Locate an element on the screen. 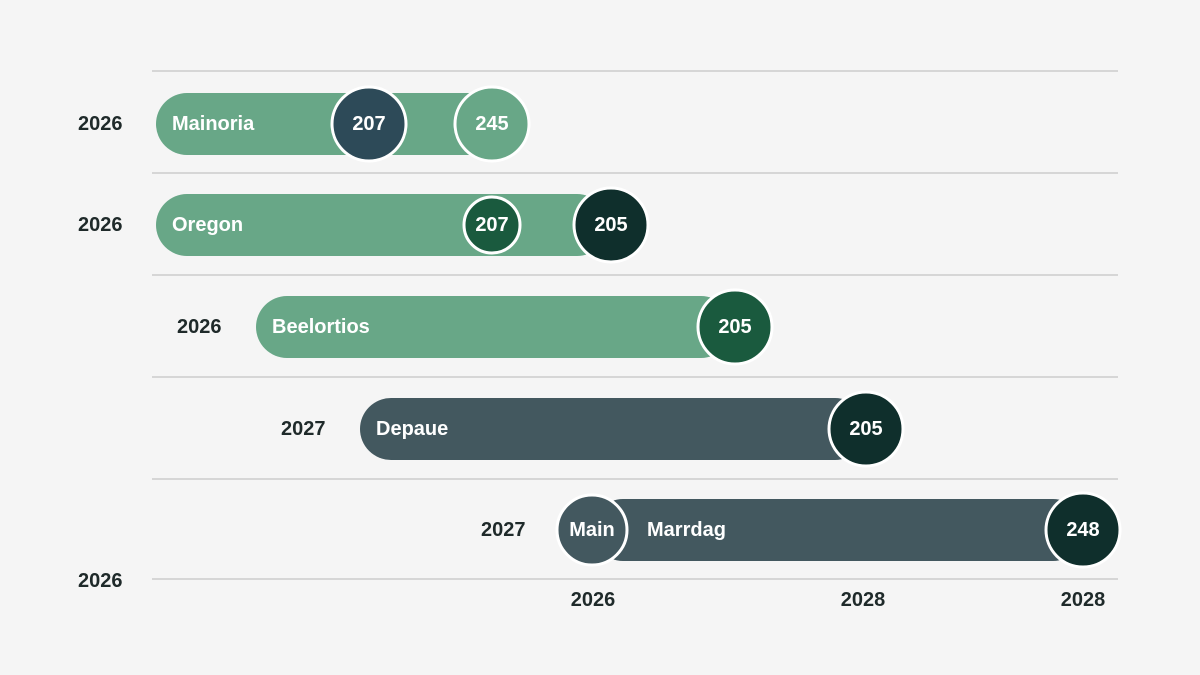 This screenshot has height=675, width=1200. bar-row: Beelortios 205 is located at coordinates (515, 327).